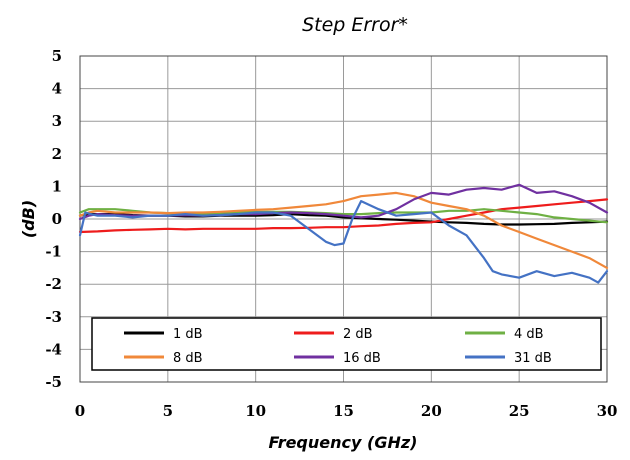 The width and height of the screenshot is (630, 460). What do you see at coordinates (80, 411) in the screenshot?
I see `x-tick-label: 0` at bounding box center [80, 411].